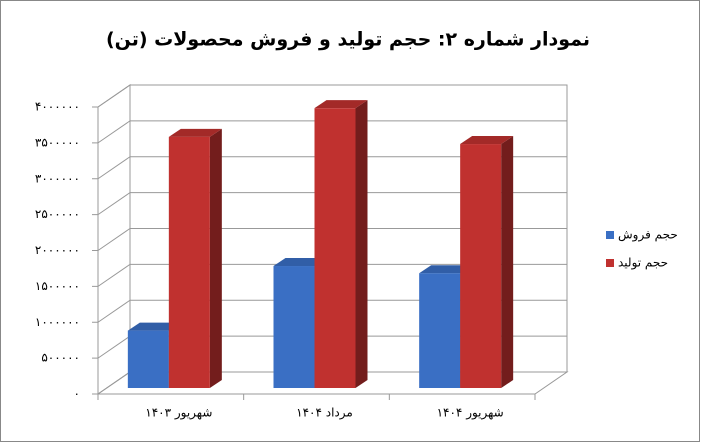  I want to click on x-tick-label: شهریور ۱۴۰۴, so click(470, 413).